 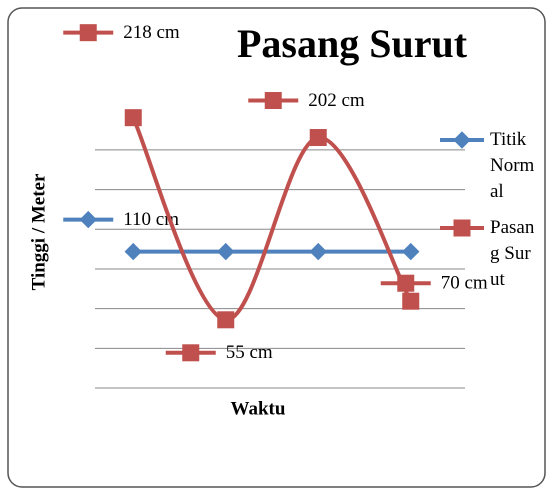 What do you see at coordinates (249, 352) in the screenshot?
I see `data-label: 55 cm` at bounding box center [249, 352].